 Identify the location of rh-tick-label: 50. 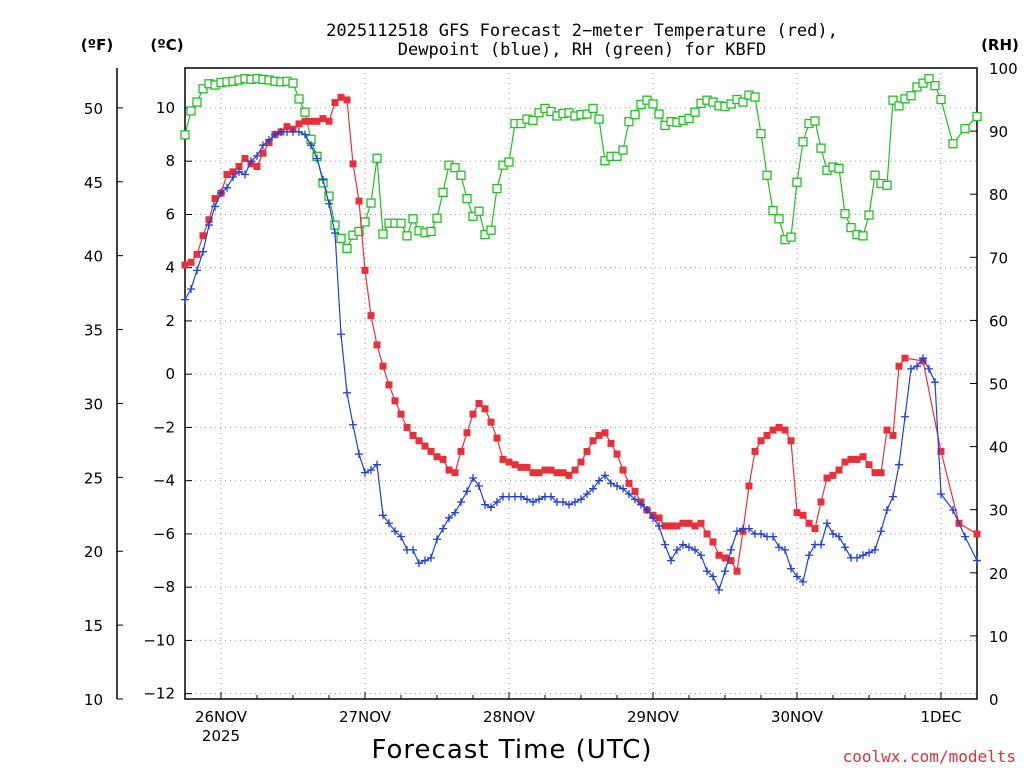
(998, 385).